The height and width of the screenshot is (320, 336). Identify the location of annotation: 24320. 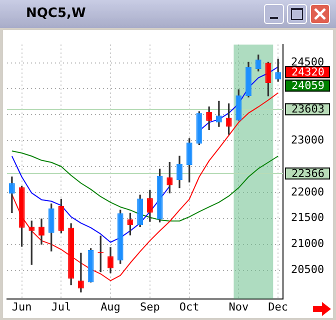
(308, 71).